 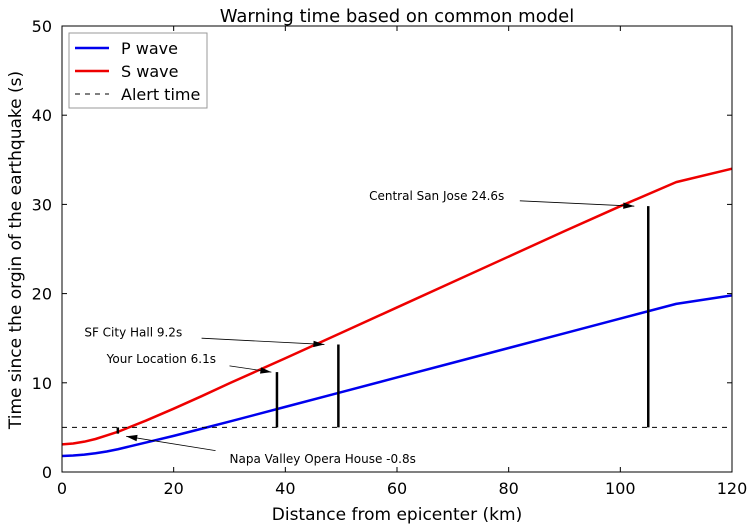 I want to click on x-tick-label-0: 0, so click(x=62, y=488).